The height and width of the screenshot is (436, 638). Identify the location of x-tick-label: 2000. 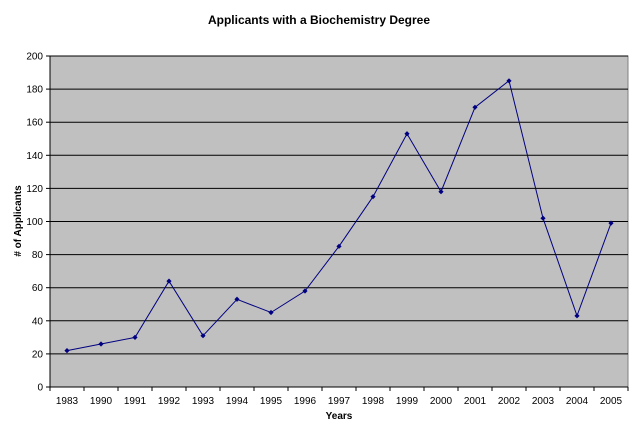
(441, 401).